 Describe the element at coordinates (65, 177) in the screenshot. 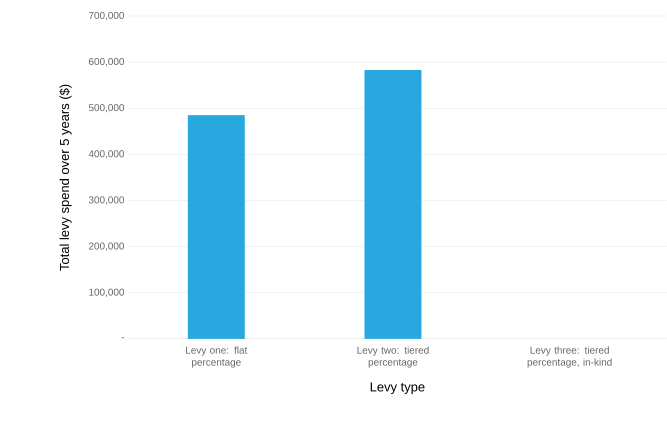

I see `y-axis-title: Total levy spend over 5 years ($)` at that location.